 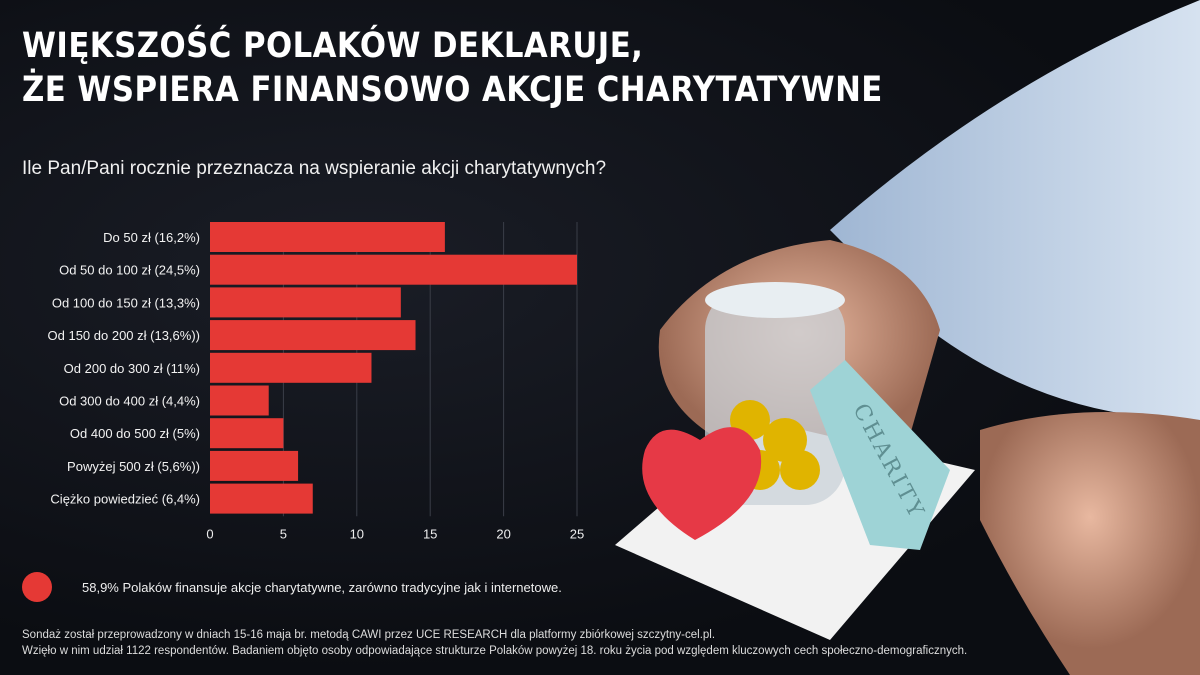 I want to click on category-label: Od 50 do 100 zł (24,5%), so click(x=129, y=270).